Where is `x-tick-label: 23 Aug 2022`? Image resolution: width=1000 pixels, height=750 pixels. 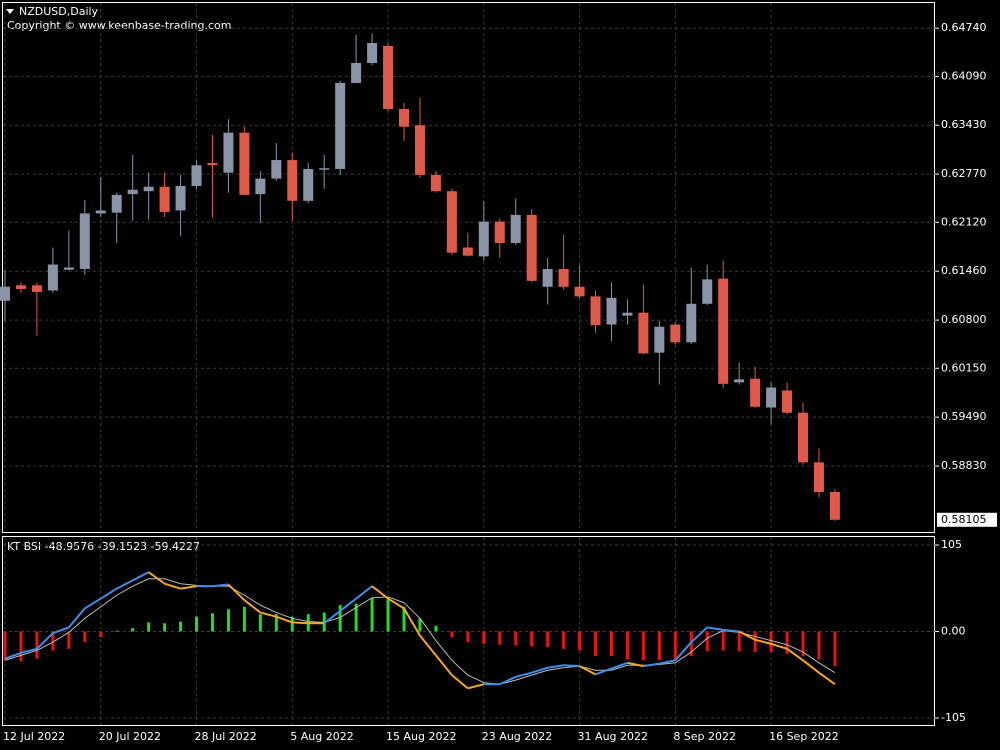 x-tick-label: 23 Aug 2022 is located at coordinates (517, 736).